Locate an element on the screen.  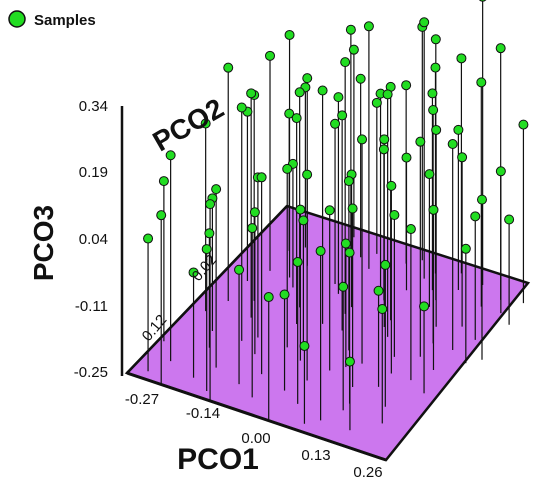
pco1-tick-label: 0.00 is located at coordinates (255, 438).